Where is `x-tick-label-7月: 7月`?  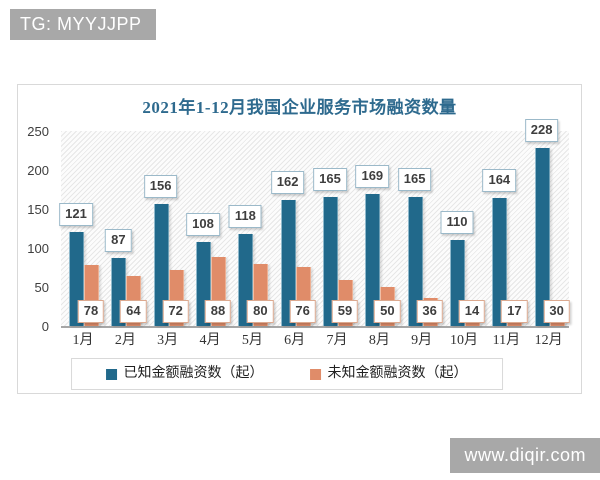 x-tick-label-7月: 7月 is located at coordinates (337, 340).